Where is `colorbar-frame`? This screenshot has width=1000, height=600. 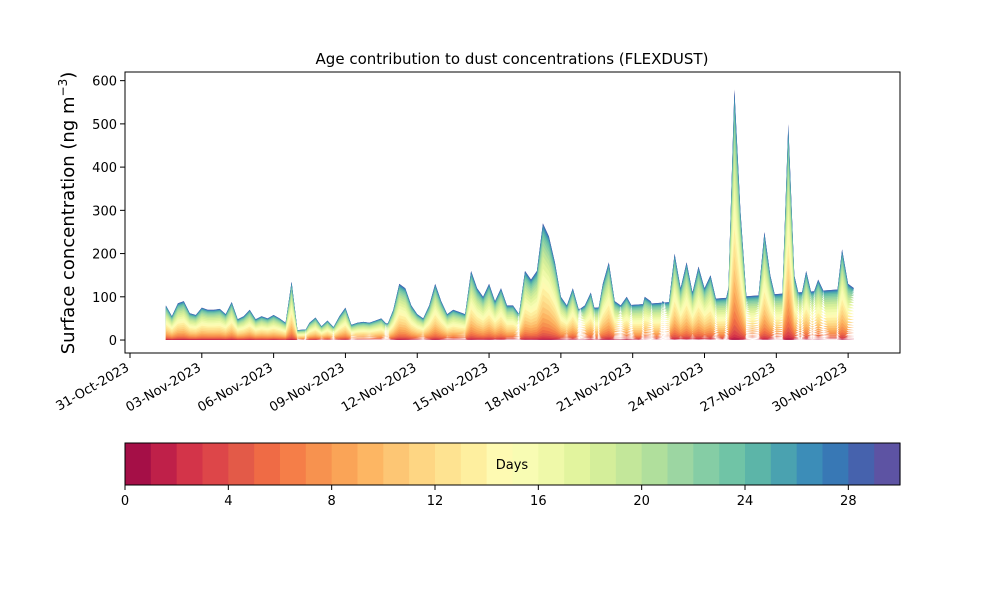
colorbar-frame is located at coordinates (512, 464).